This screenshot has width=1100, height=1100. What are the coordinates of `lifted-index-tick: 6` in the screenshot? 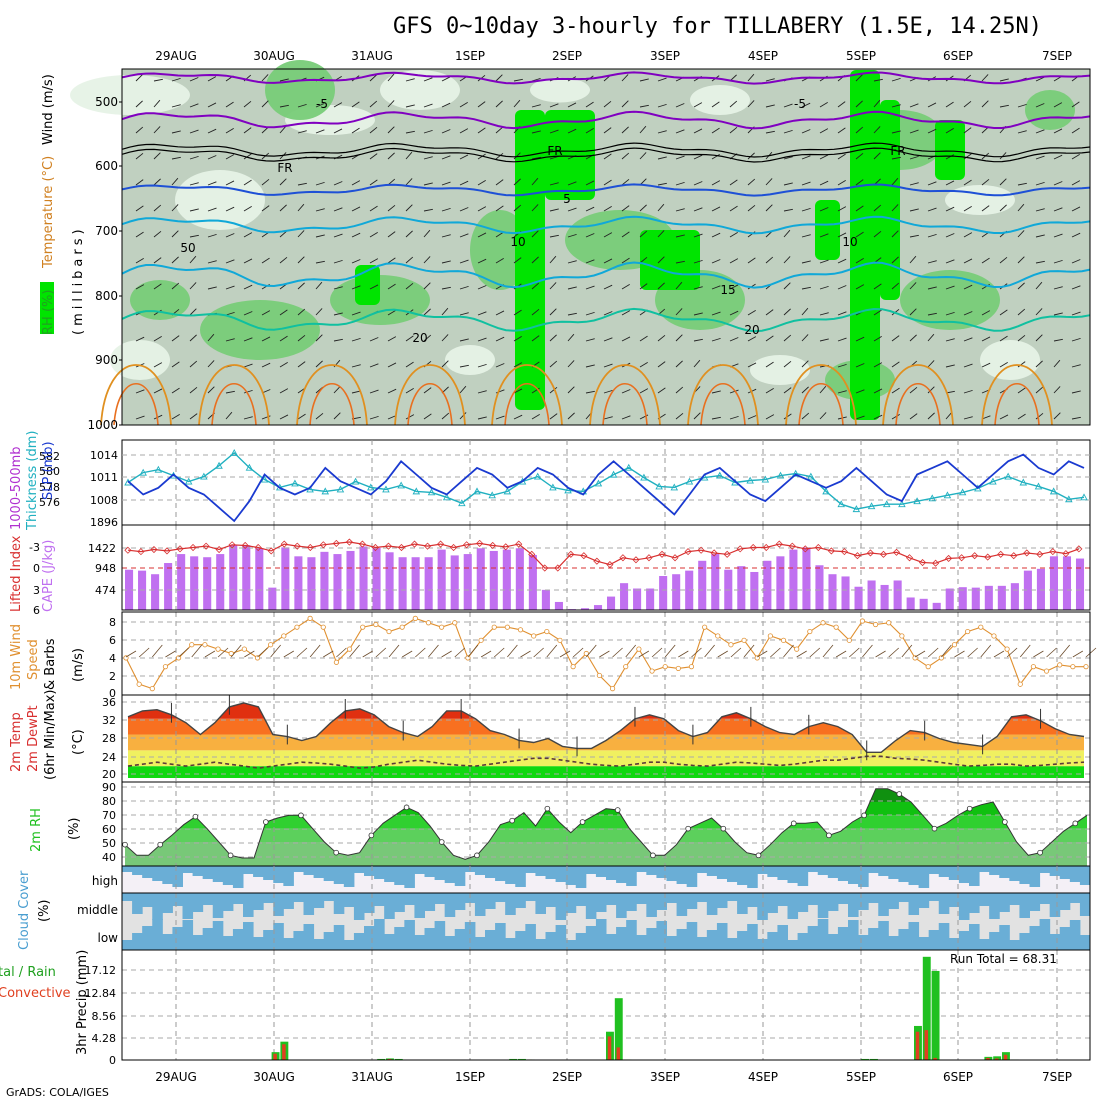 It's located at (36, 610).